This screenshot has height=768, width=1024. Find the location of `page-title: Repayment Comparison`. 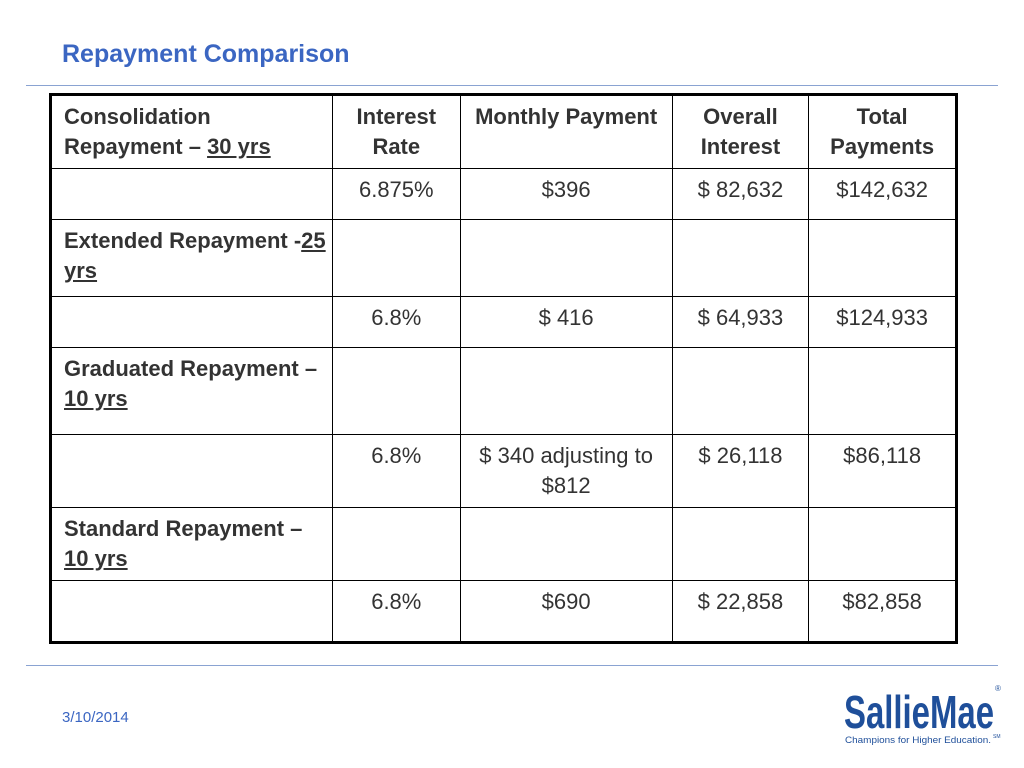

page-title: Repayment Comparison is located at coordinates (206, 54).